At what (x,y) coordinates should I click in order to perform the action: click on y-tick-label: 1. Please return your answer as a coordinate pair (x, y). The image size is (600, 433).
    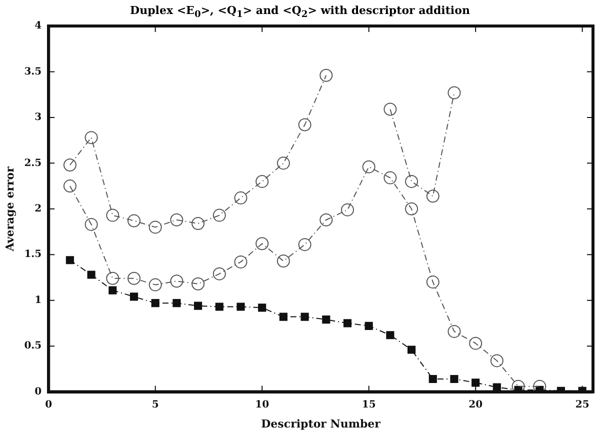
    Looking at the image, I should click on (38, 300).